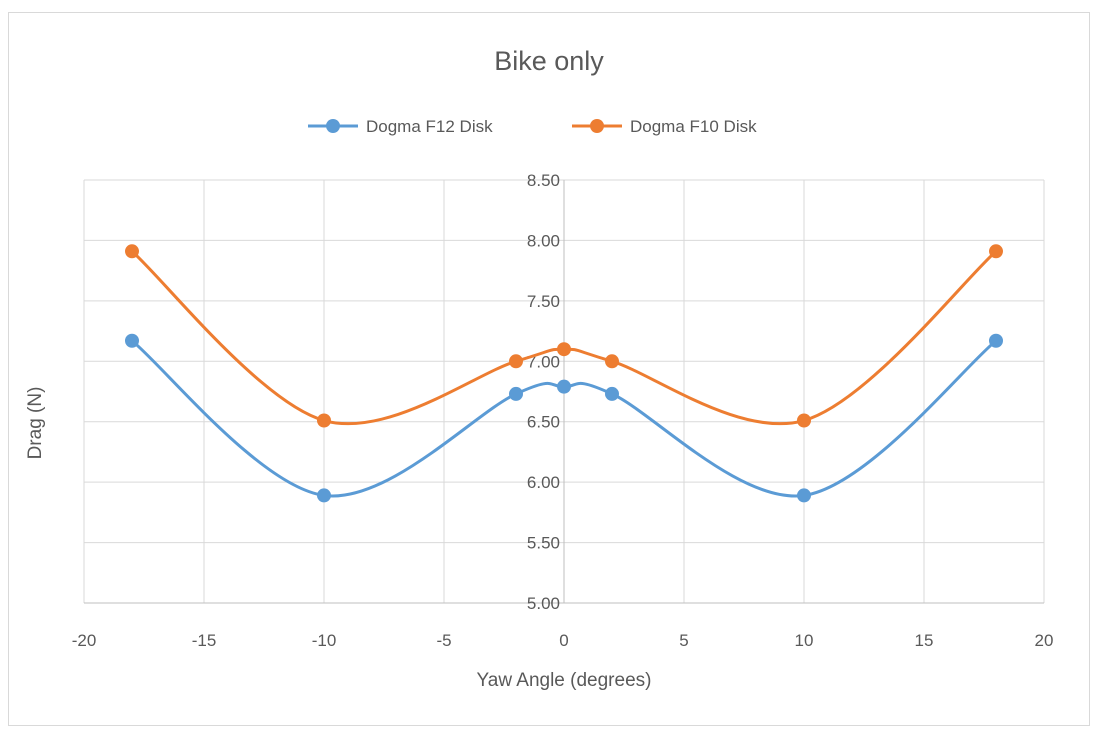  I want to click on legend-item-1: Dogma F10 Disk, so click(664, 126).